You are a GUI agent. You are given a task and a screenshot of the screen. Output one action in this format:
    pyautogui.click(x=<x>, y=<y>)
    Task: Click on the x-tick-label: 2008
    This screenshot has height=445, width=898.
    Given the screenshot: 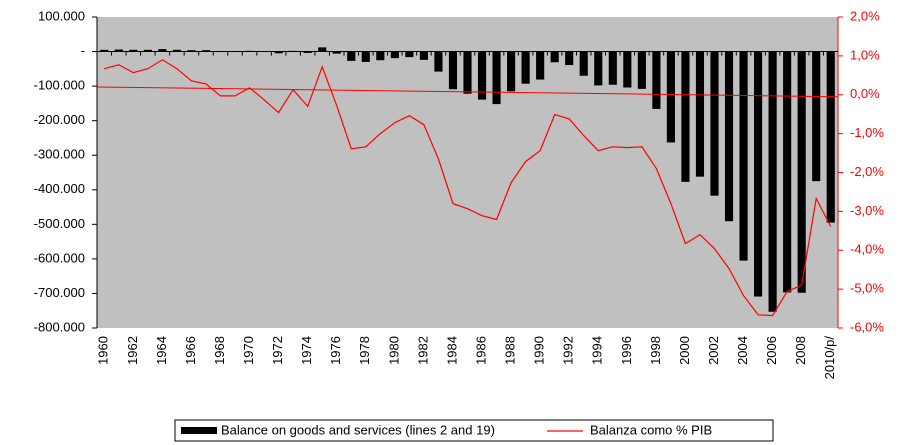 What is the action you would take?
    pyautogui.click(x=800, y=350)
    